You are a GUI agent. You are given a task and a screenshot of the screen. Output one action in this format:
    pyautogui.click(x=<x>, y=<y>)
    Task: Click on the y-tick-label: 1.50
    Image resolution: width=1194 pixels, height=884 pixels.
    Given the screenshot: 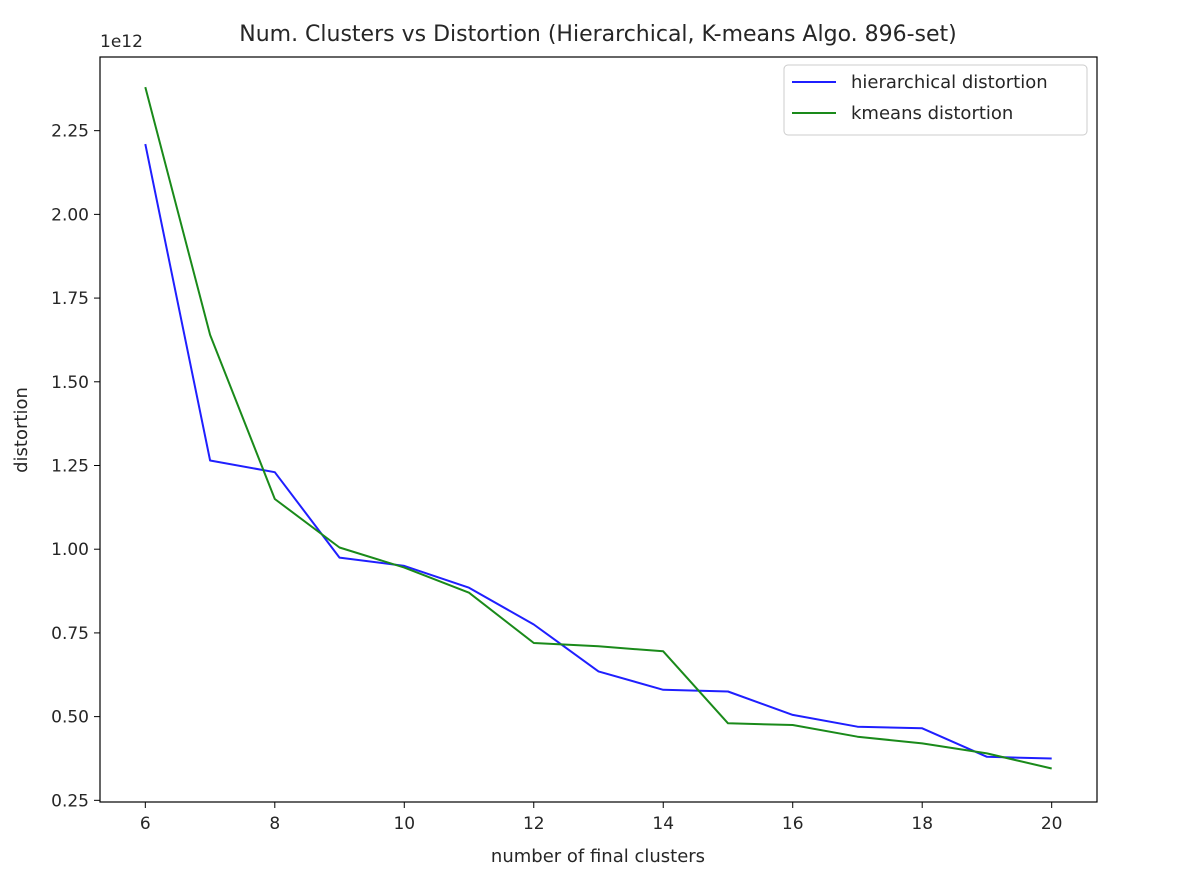 What is the action you would take?
    pyautogui.click(x=70, y=383)
    